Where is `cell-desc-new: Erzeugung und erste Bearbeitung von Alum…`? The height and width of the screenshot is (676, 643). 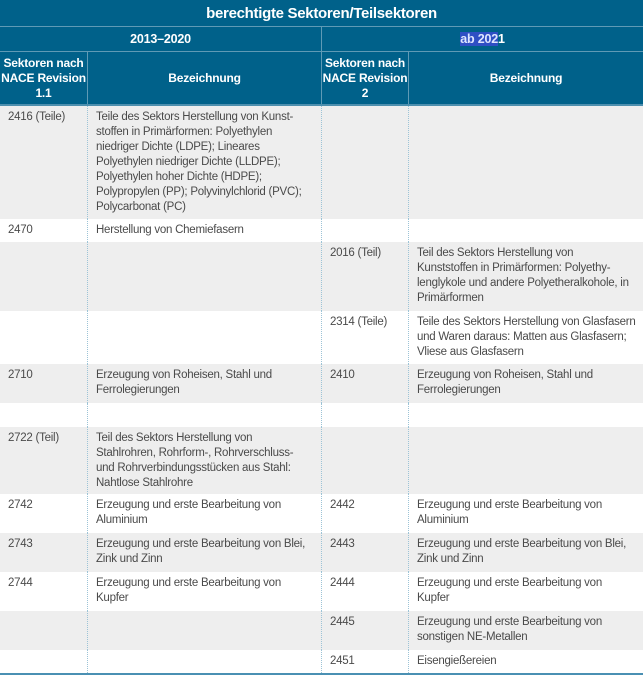
cell-desc-new: Erzeugung und erste Bearbeitung von Alum… is located at coordinates (509, 512).